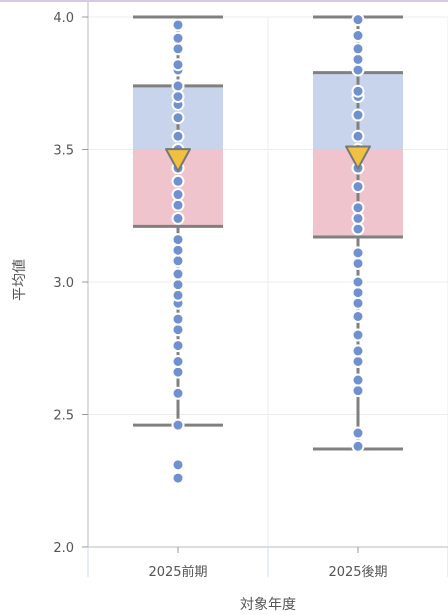 The height and width of the screenshot is (615, 448). Describe the element at coordinates (224, 1) in the screenshot. I see `top-border` at that location.